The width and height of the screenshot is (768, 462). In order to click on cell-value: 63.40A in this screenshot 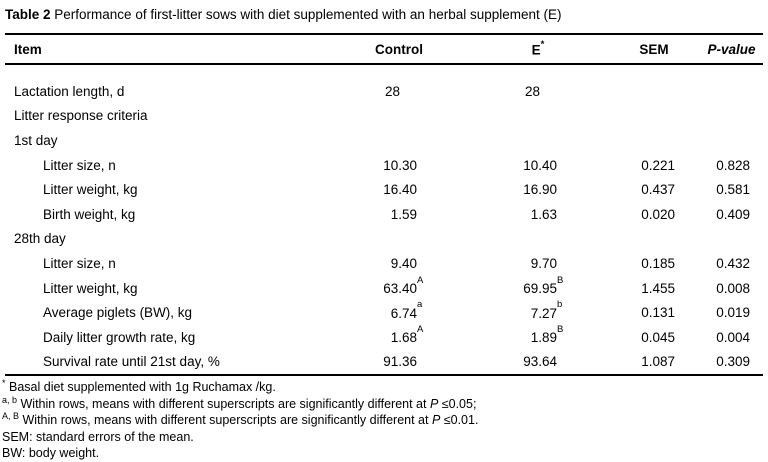, I will do `click(403, 285)`.